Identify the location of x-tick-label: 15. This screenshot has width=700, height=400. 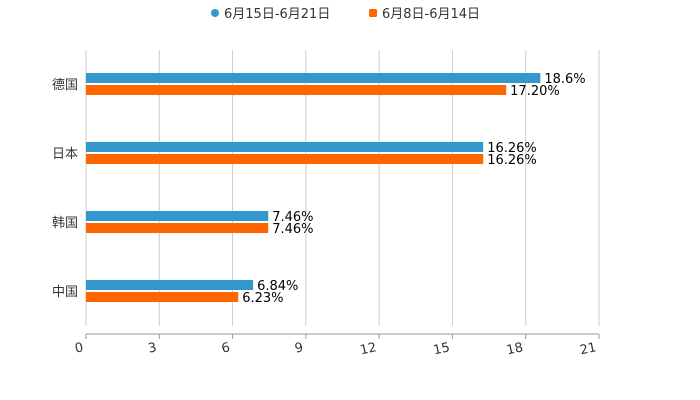
(441, 349).